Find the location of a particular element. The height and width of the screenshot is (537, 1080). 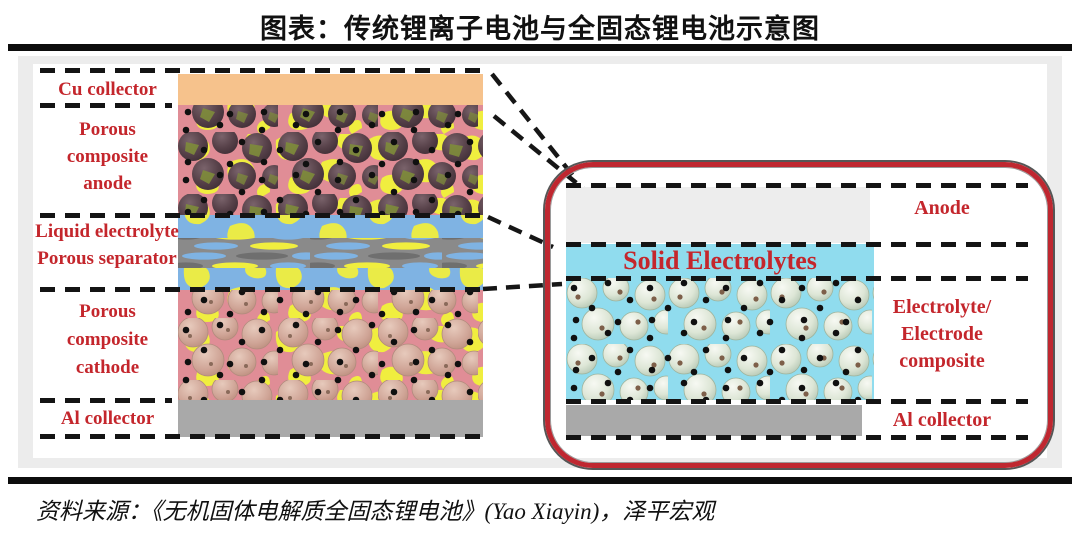

al-collector-layer is located at coordinates (714, 420).